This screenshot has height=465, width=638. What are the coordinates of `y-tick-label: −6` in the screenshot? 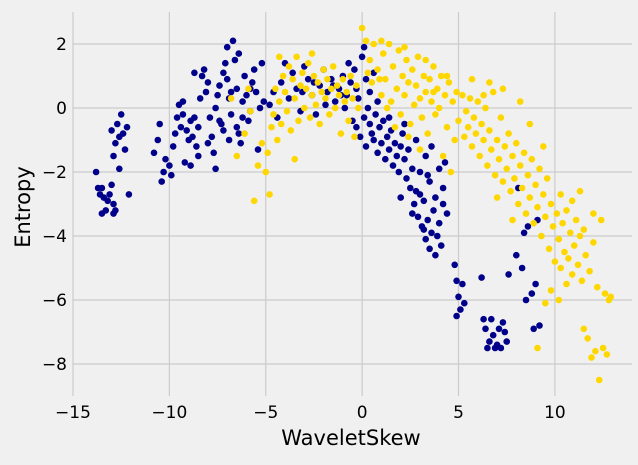 It's located at (54, 301).